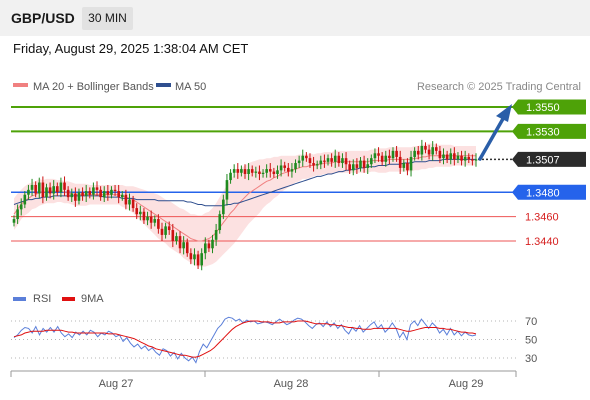 This screenshot has width=590, height=400. I want to click on forecast-arrow, so click(497, 132).